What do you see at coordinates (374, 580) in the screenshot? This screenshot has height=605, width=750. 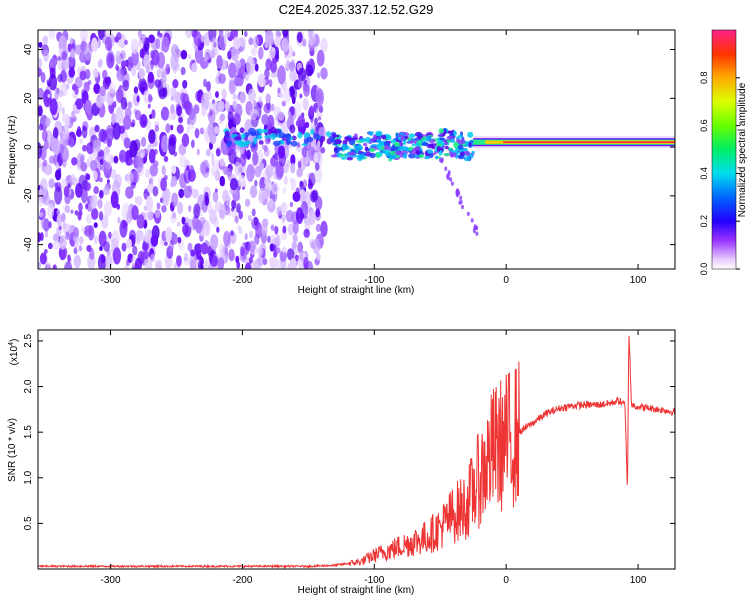 I see `snr-x-tick-label-2: -100` at bounding box center [374, 580].